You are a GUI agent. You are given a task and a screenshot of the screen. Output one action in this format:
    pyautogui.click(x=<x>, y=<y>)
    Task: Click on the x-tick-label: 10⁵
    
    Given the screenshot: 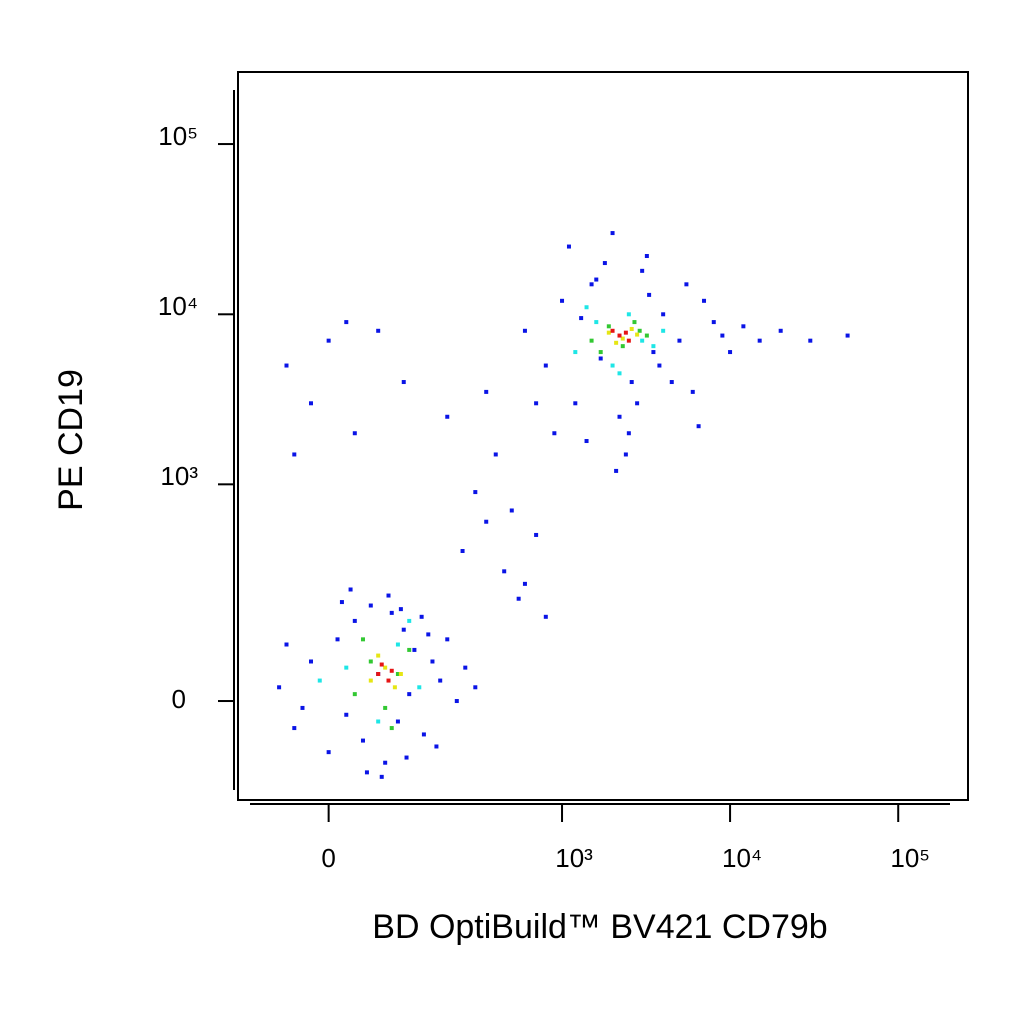 What is the action you would take?
    pyautogui.click(x=910, y=858)
    